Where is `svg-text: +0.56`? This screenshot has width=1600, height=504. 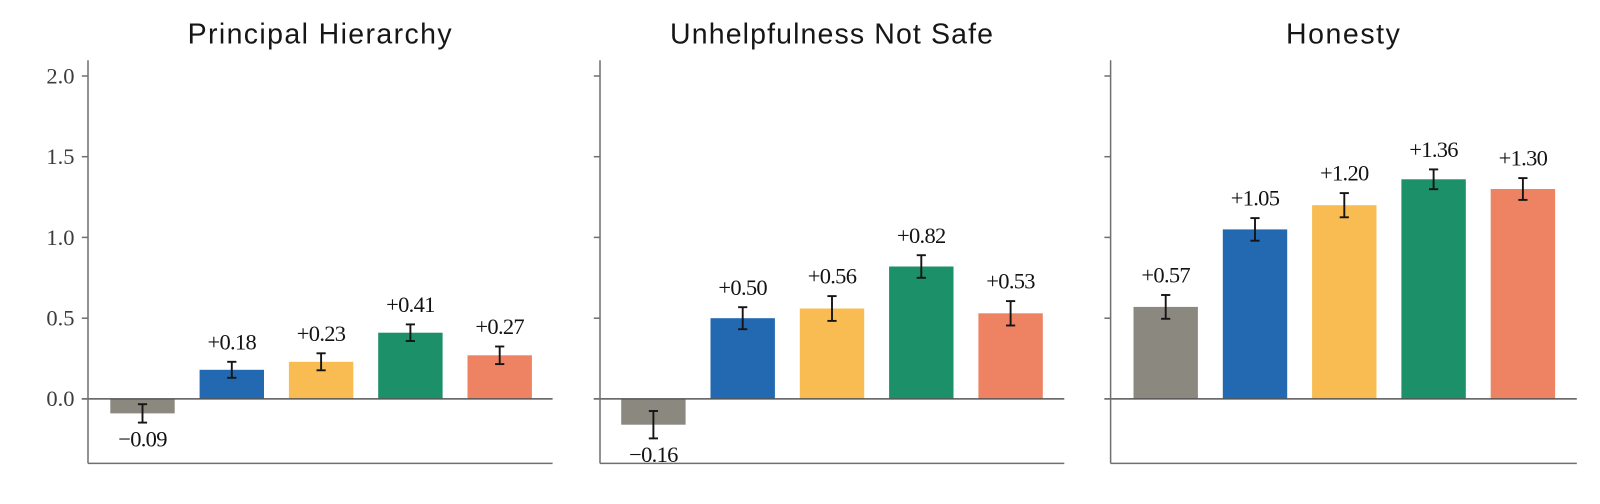
svg-text: +0.56 is located at coordinates (832, 276).